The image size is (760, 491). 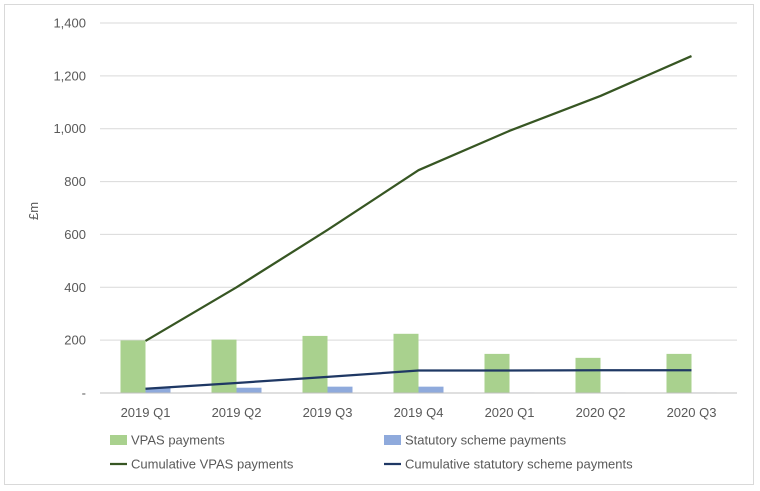 What do you see at coordinates (237, 412) in the screenshot?
I see `x-tick-label: 2019 Q2` at bounding box center [237, 412].